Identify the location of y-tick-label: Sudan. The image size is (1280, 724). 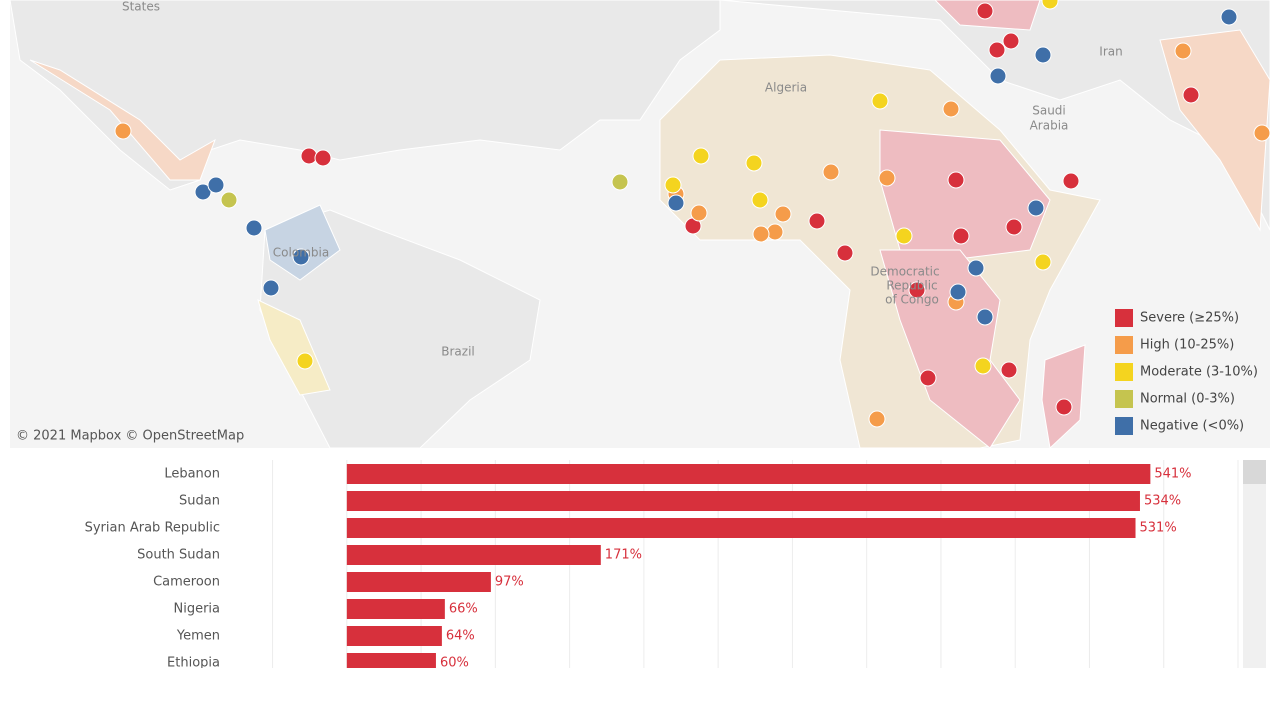
(199, 501).